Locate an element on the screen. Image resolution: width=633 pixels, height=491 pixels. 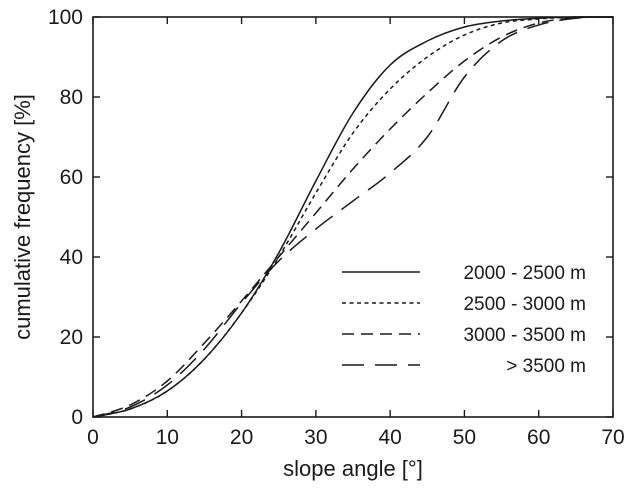
legend-label-3: 3000 - 3500 m is located at coordinates (524, 335).